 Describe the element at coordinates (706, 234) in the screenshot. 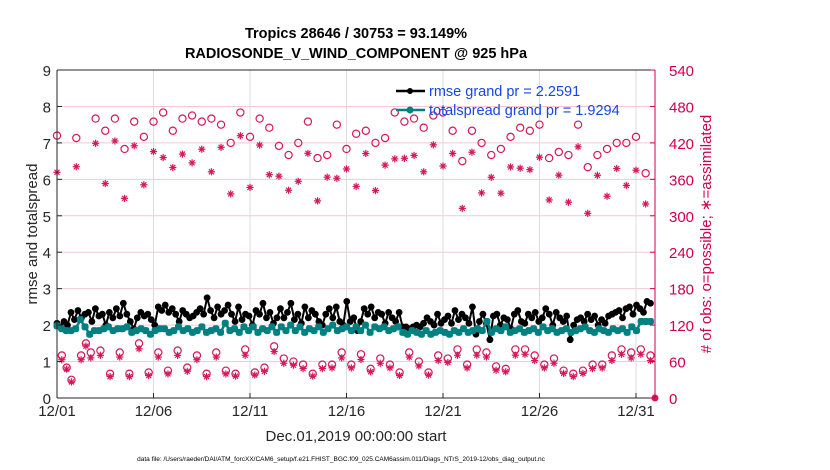

I see `y2-axis-label: # of obs: o=possible; ∗=assimilated` at that location.